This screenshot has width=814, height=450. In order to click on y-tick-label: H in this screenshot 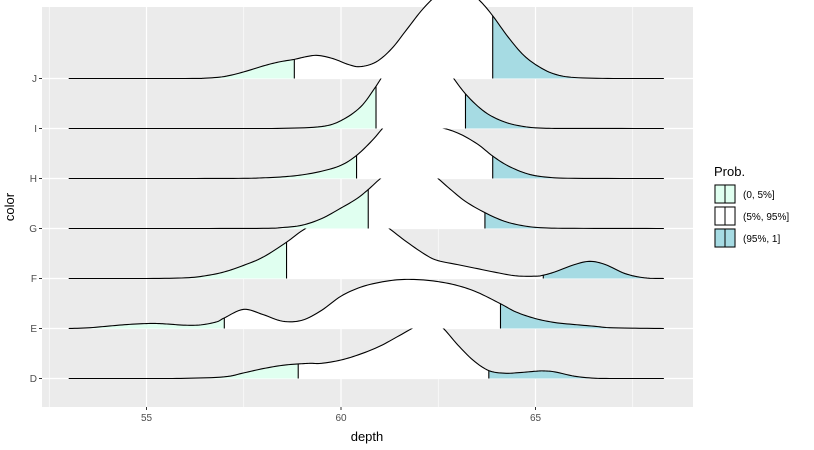, I will do `click(33, 179)`.